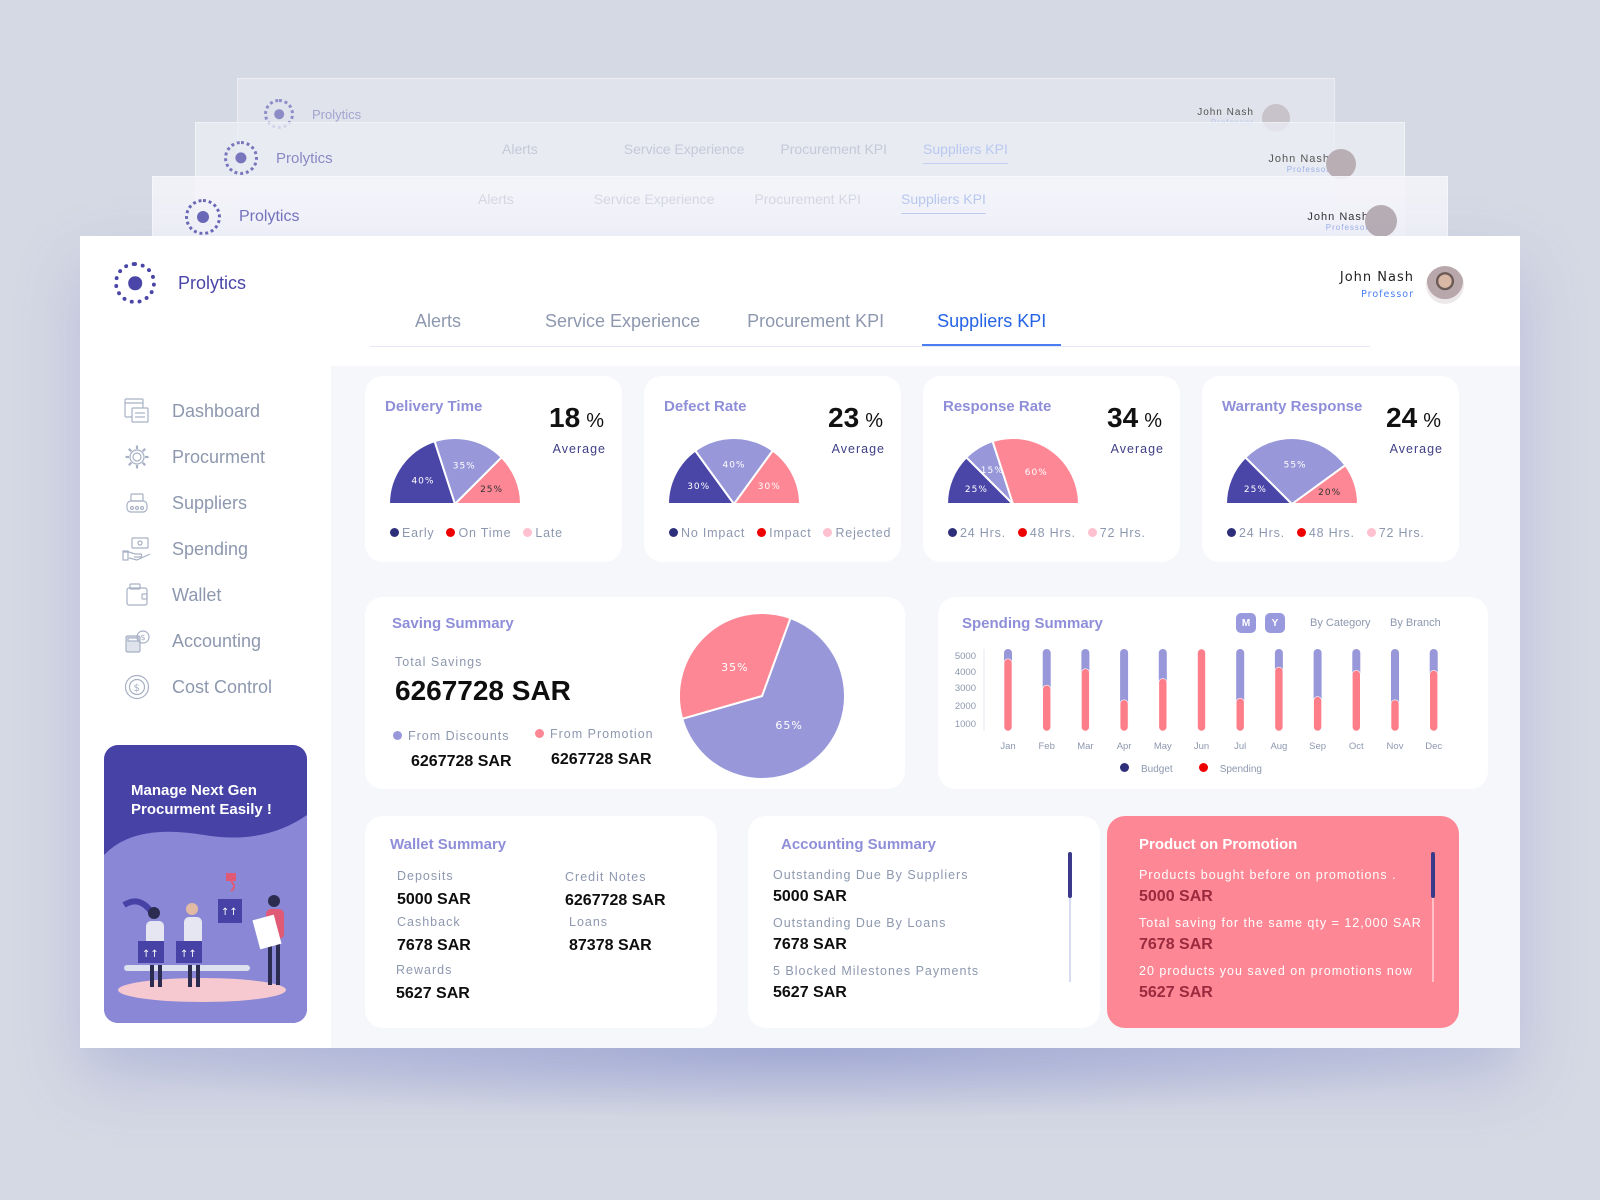 The image size is (1600, 1200). I want to click on card-title: Warranty Response, so click(1292, 406).